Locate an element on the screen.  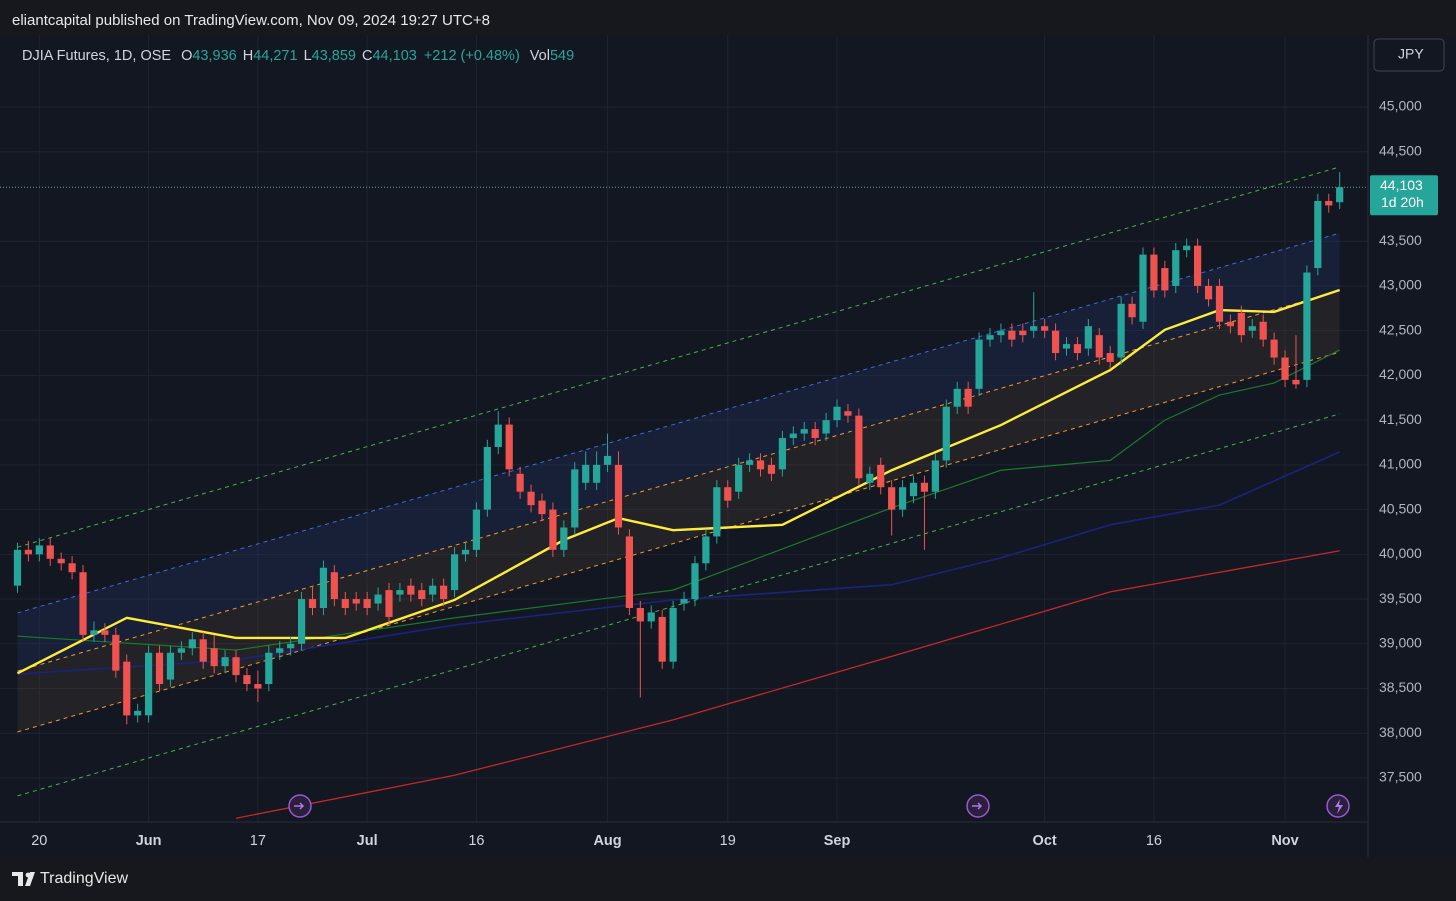
currency-label: JPY is located at coordinates (1411, 54).